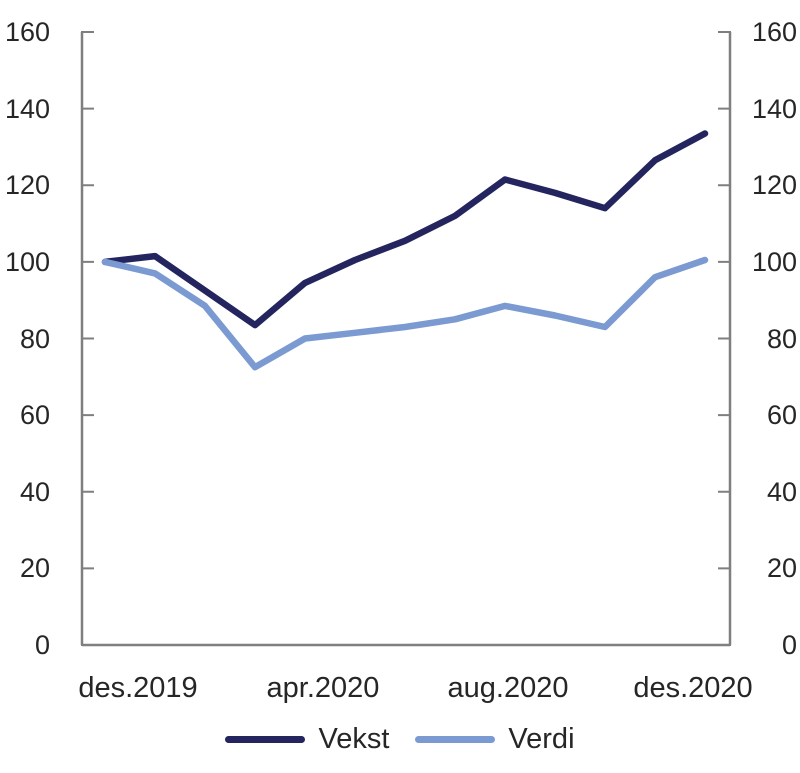  What do you see at coordinates (508, 688) in the screenshot?
I see `x-axis-tick-label: aug.2020` at bounding box center [508, 688].